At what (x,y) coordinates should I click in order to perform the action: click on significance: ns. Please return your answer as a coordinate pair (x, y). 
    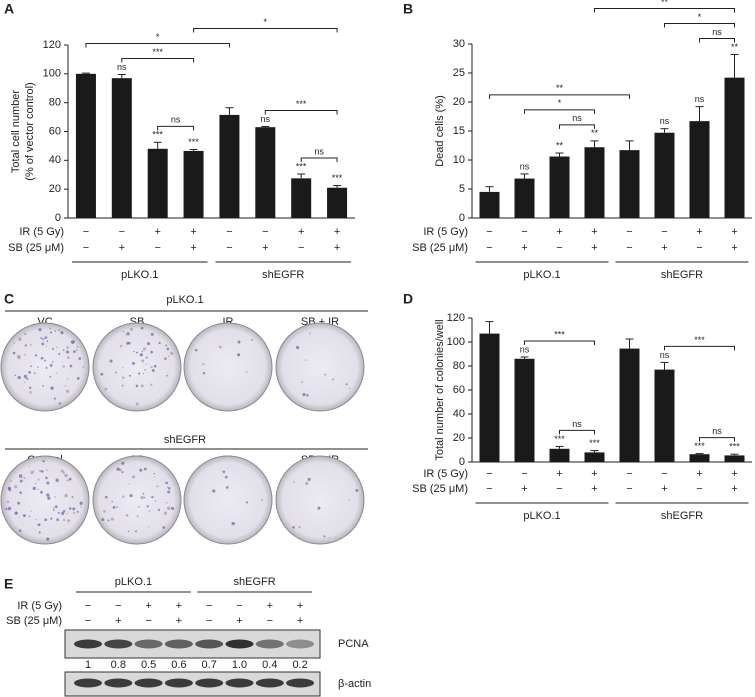
    Looking at the image, I should click on (665, 121).